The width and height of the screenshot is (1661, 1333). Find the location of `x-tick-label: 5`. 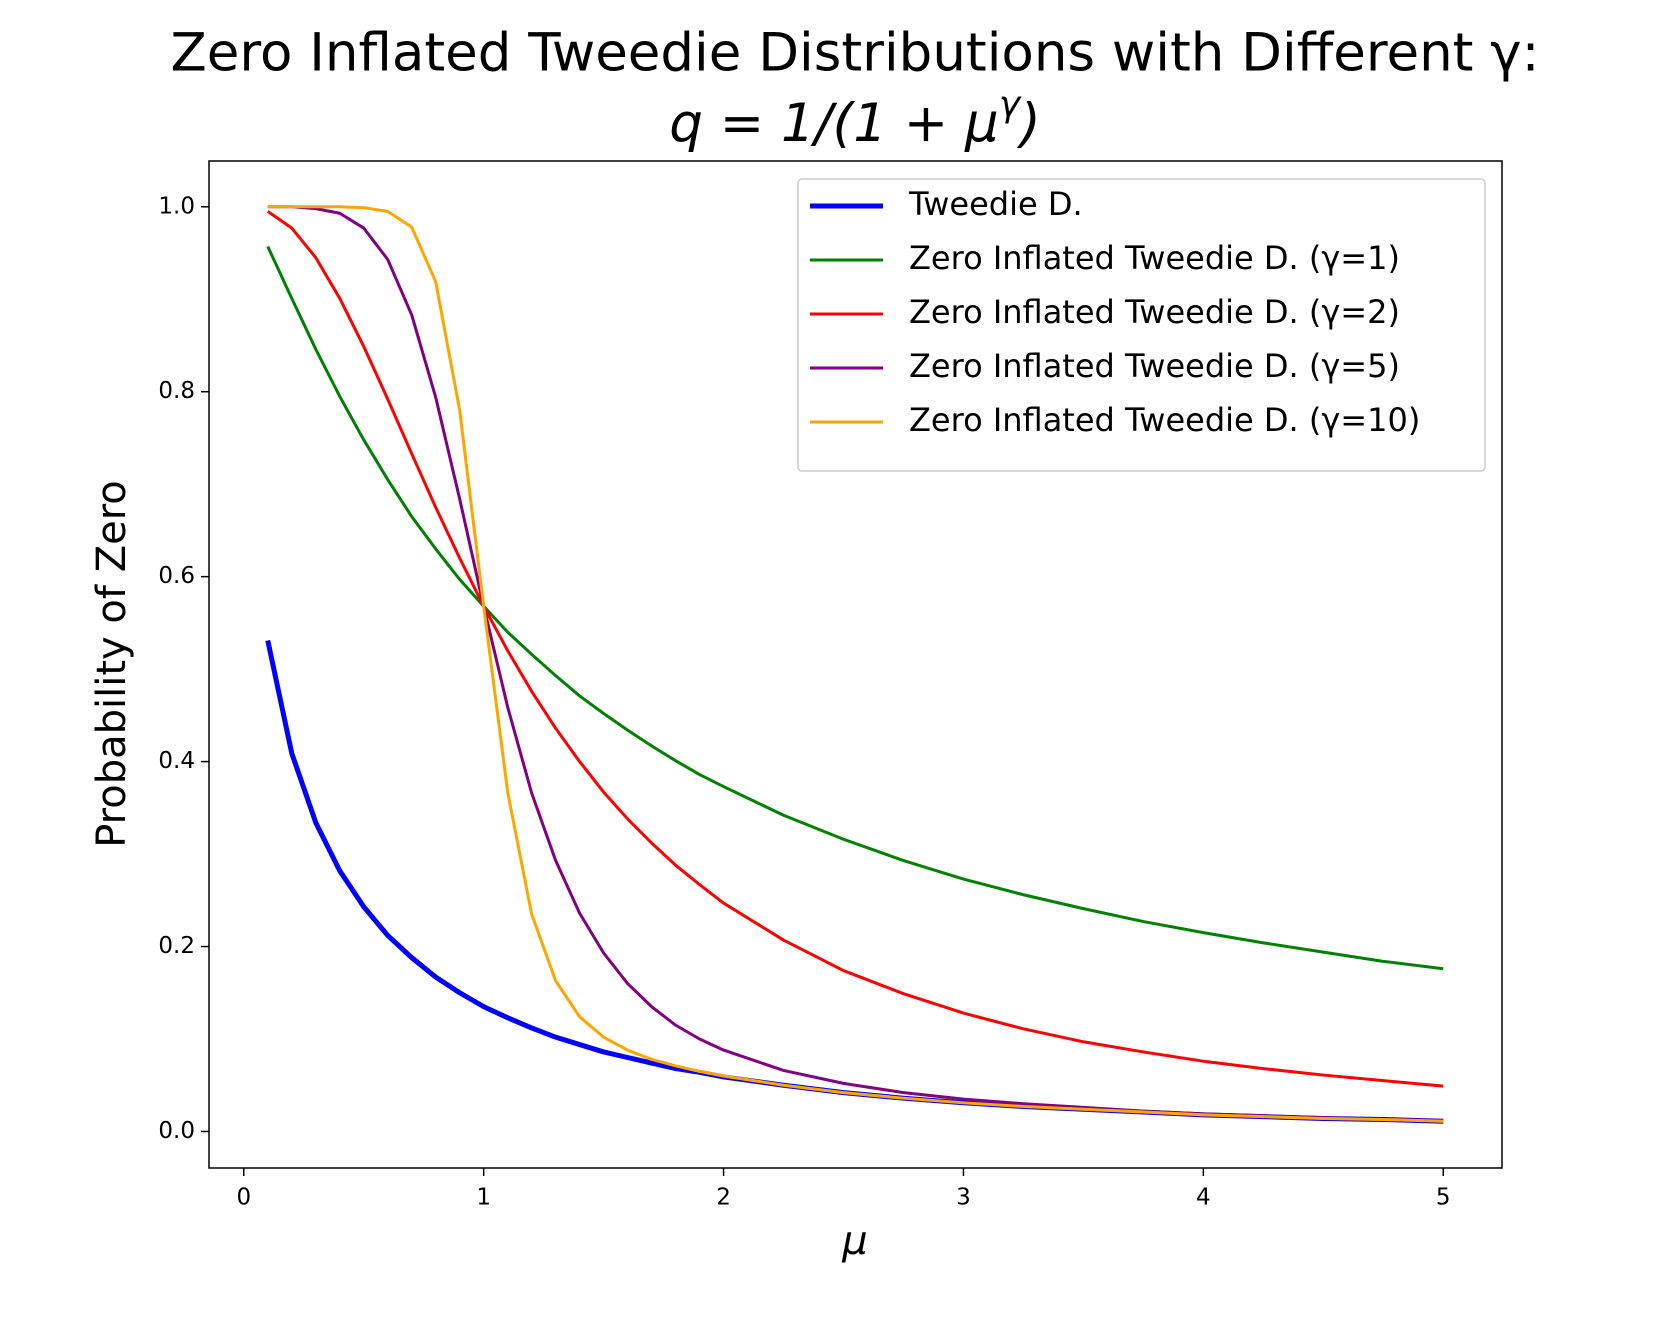

x-tick-label: 5 is located at coordinates (1443, 1198).